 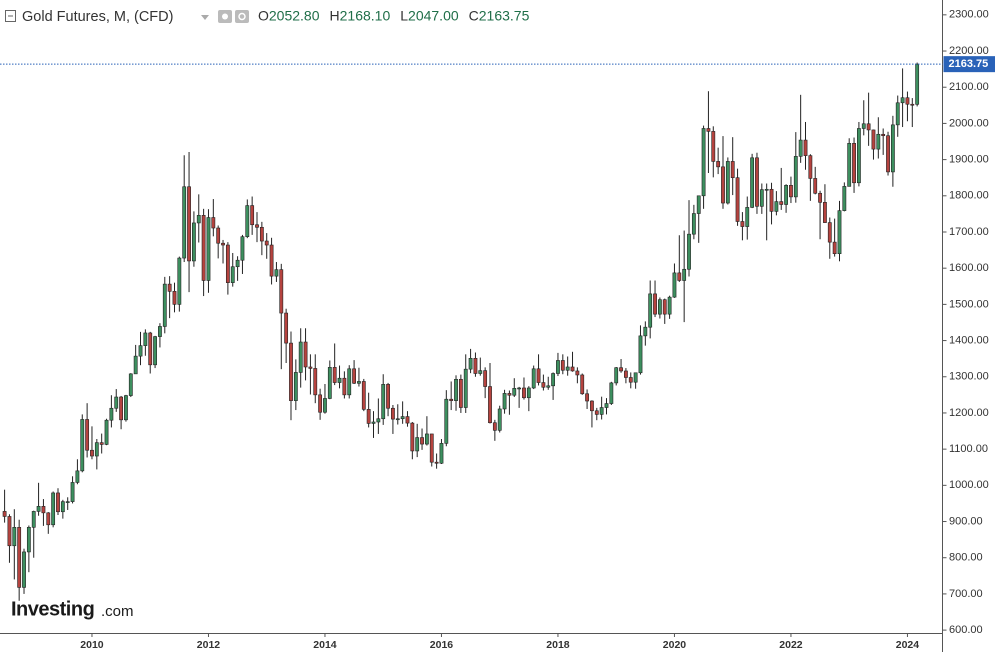 What do you see at coordinates (969, 413) in the screenshot?
I see `y-tick-label: 1200.00` at bounding box center [969, 413].